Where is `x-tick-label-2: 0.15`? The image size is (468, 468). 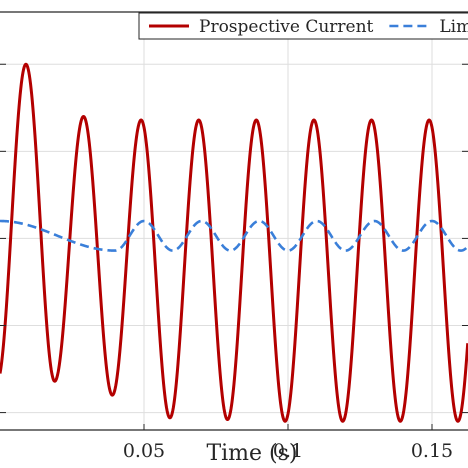 x-tick-label-2: 0.15 is located at coordinates (432, 451).